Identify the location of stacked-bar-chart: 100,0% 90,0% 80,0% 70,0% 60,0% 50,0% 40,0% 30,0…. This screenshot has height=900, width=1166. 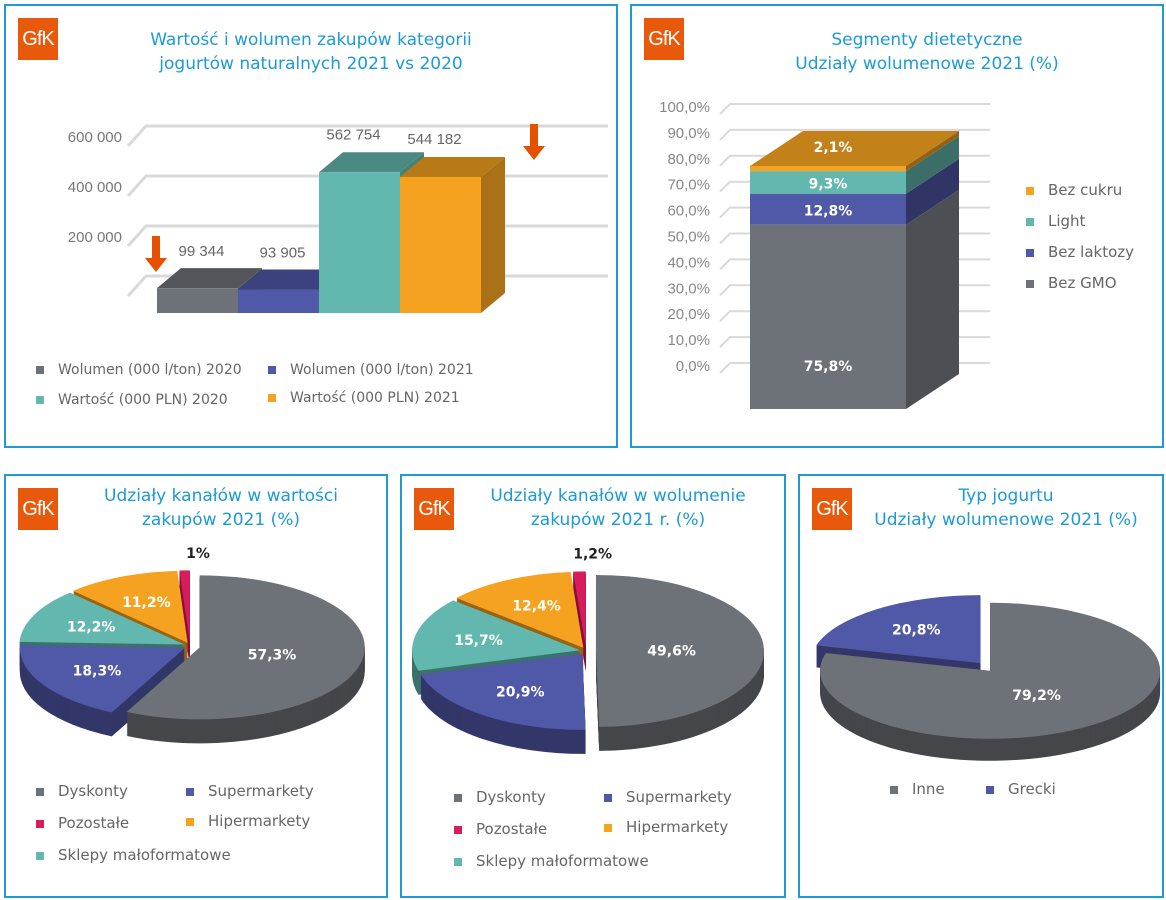
(824, 254).